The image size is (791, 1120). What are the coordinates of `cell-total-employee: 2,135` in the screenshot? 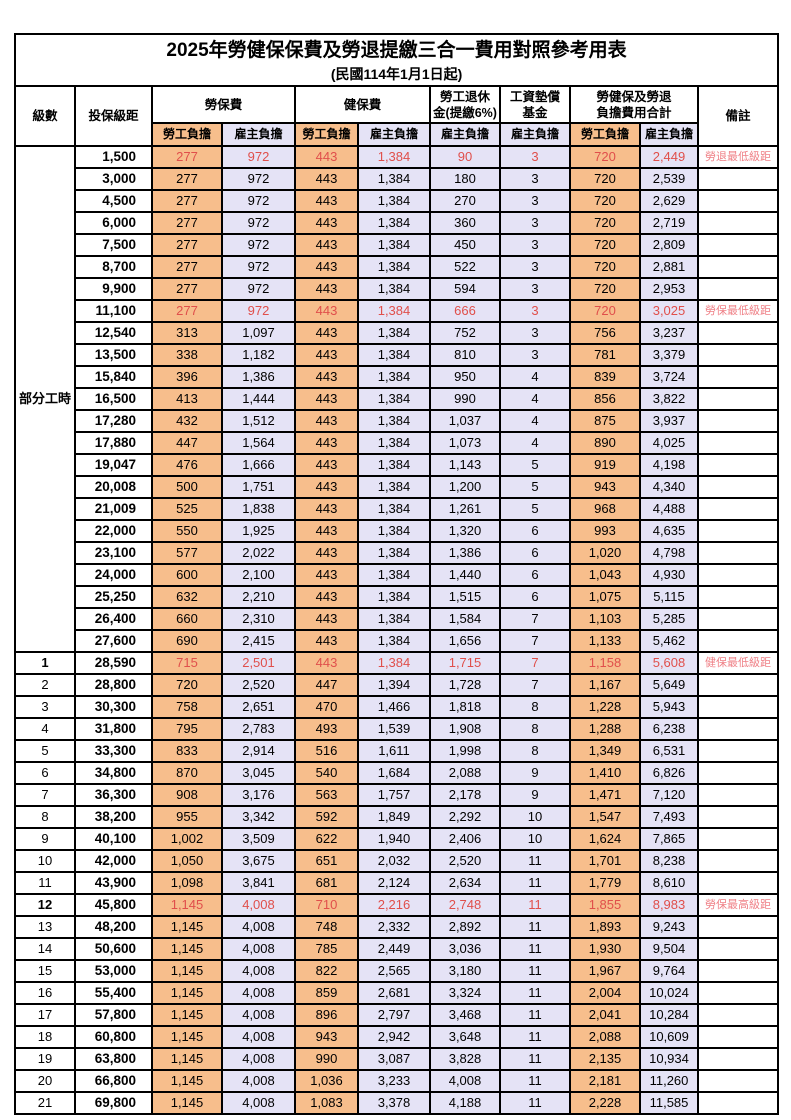 It's located at (605, 1059).